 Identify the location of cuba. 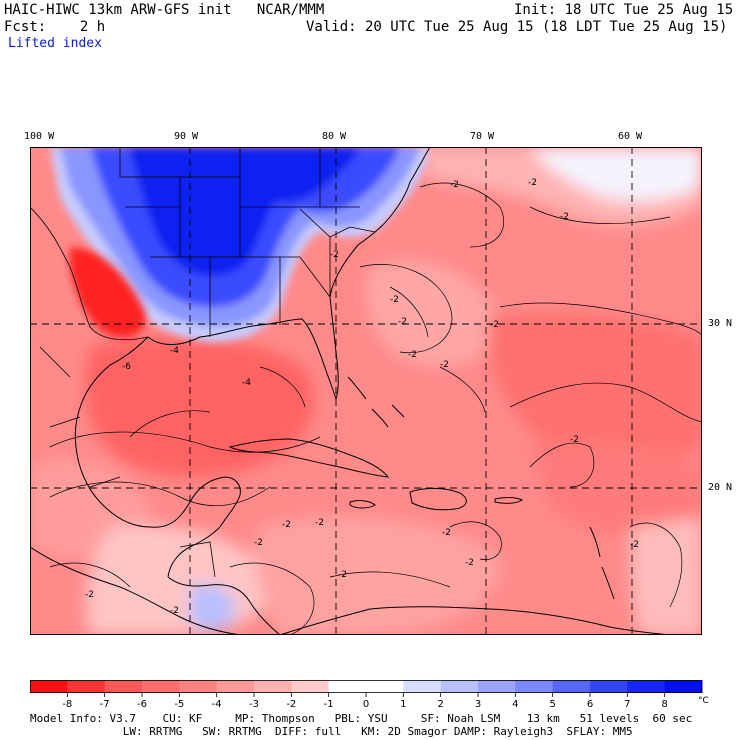
(309, 458).